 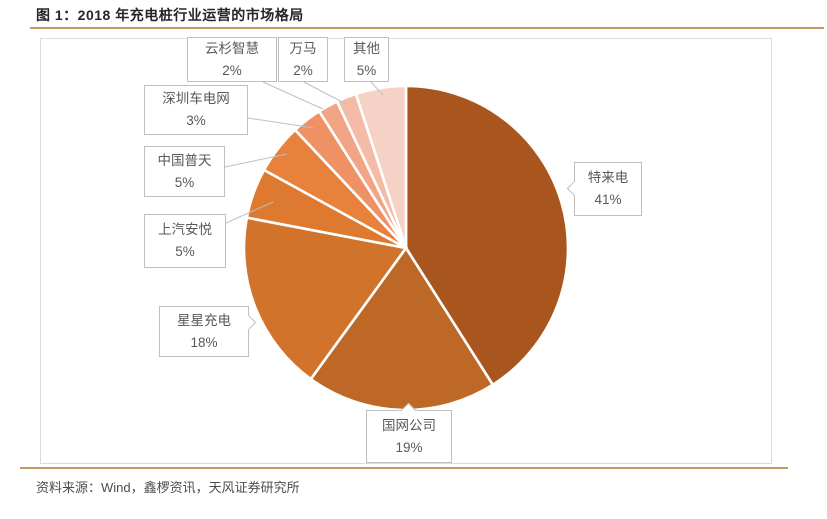 What do you see at coordinates (608, 199) in the screenshot?
I see `callout-percent: 41%` at bounding box center [608, 199].